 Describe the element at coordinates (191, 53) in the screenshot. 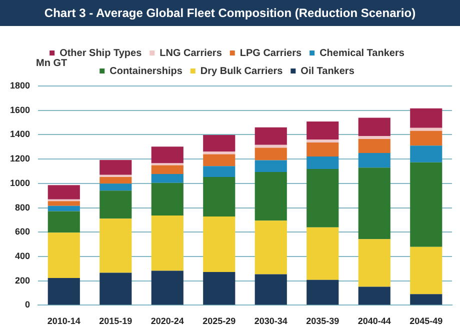

I see `legend-label: LNG Carriers` at that location.